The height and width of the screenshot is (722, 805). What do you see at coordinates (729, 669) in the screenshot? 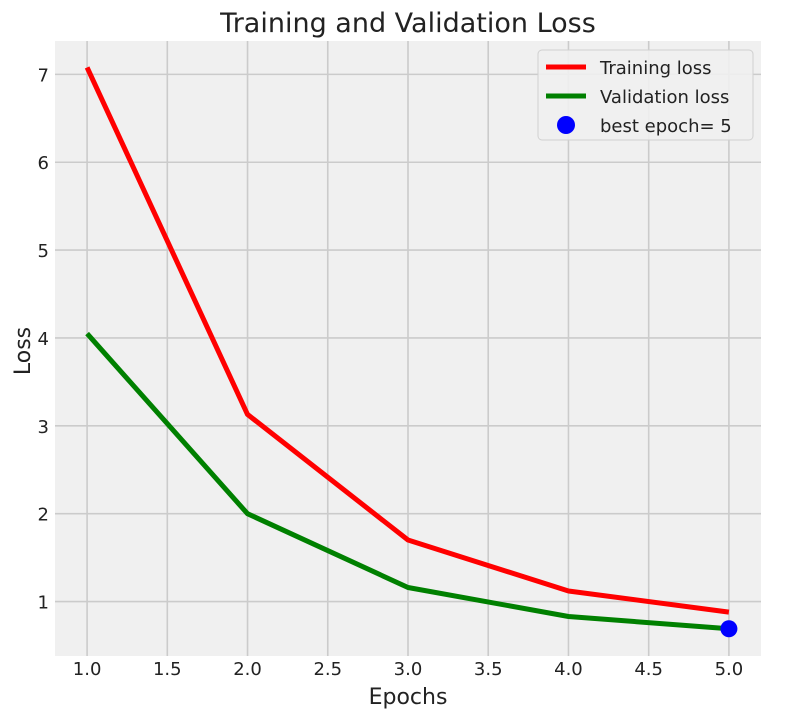
I see `x-tick-label: 5.0` at bounding box center [729, 669].